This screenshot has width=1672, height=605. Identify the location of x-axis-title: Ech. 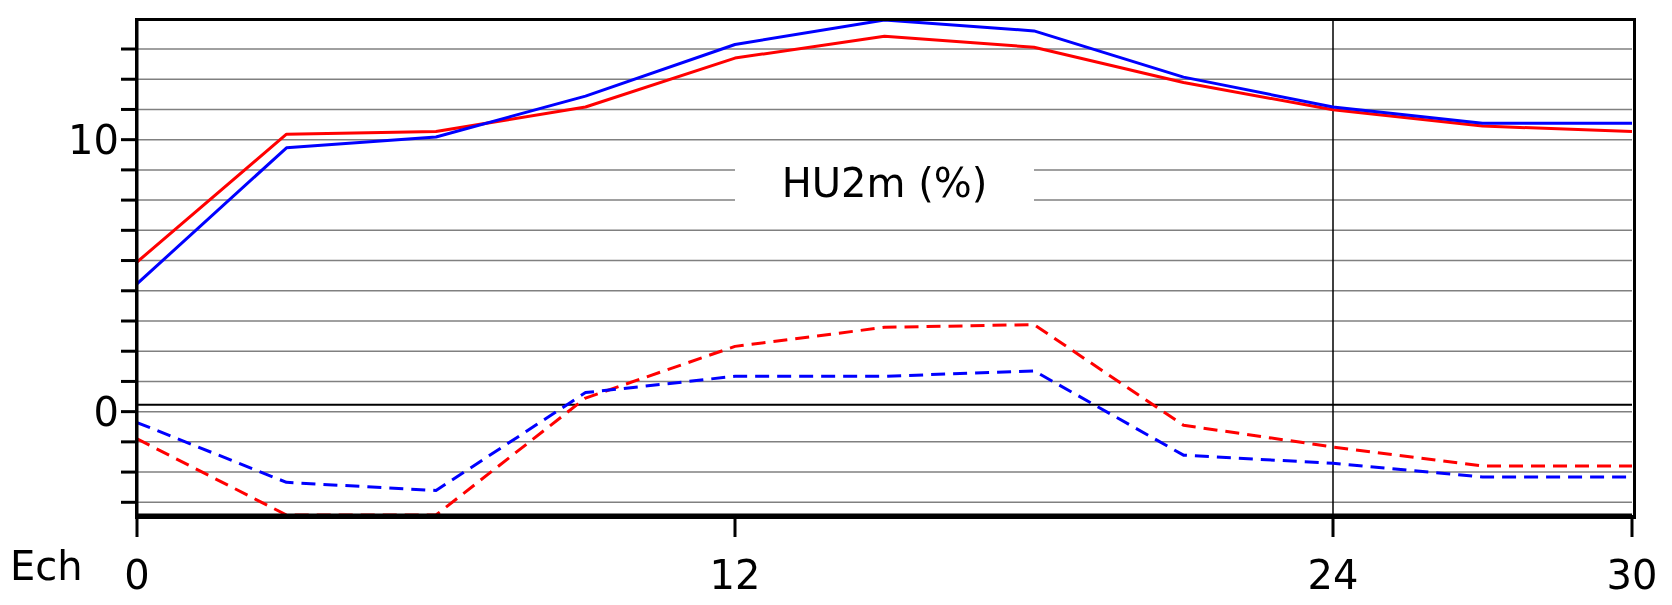
(46, 566).